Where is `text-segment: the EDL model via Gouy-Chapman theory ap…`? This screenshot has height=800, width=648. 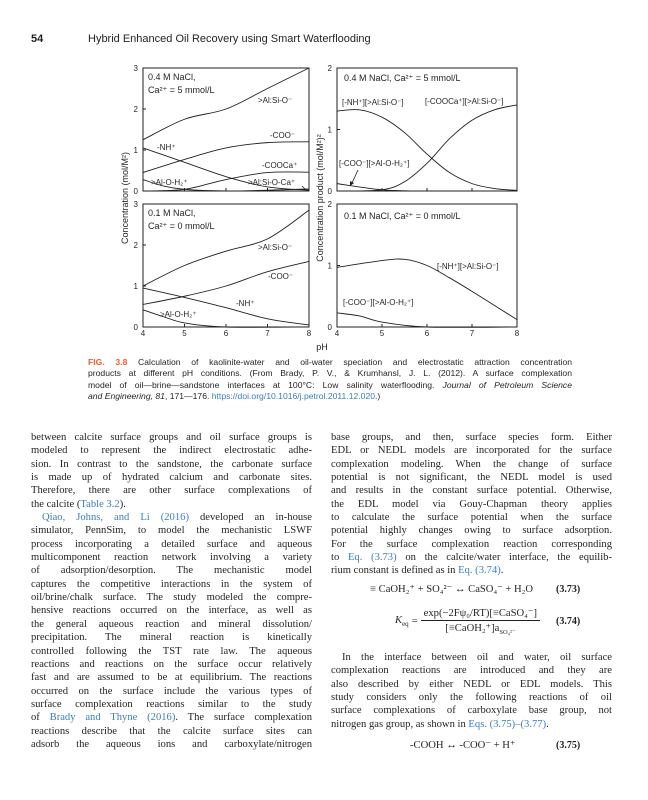 text-segment: the EDL model via Gouy-Chapman theory ap… is located at coordinates (471, 504).